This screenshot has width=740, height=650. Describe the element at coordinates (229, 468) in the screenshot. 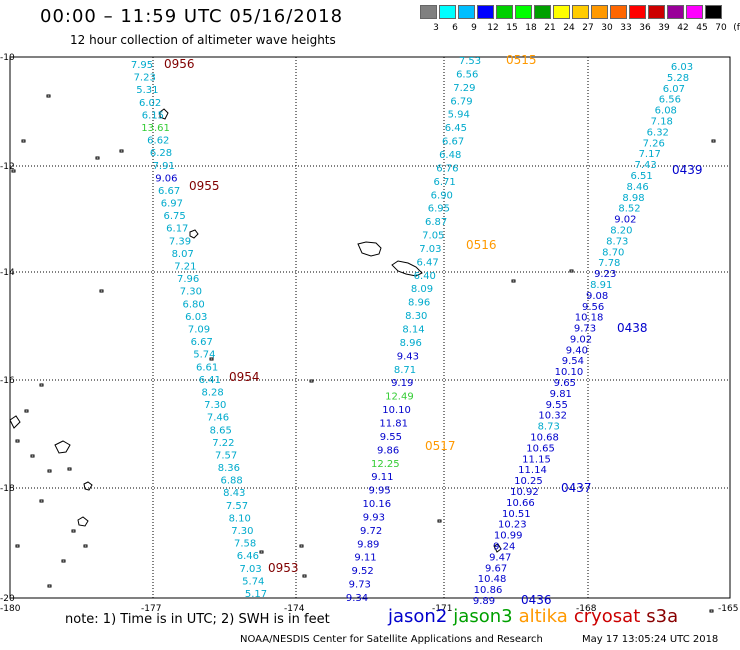

I see `wave-height-label: 8.36` at that location.